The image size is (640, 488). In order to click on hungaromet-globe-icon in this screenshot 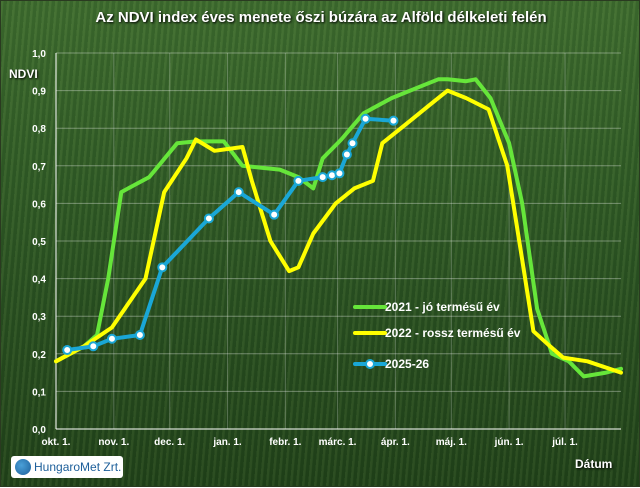, I will do `click(23, 467)`.